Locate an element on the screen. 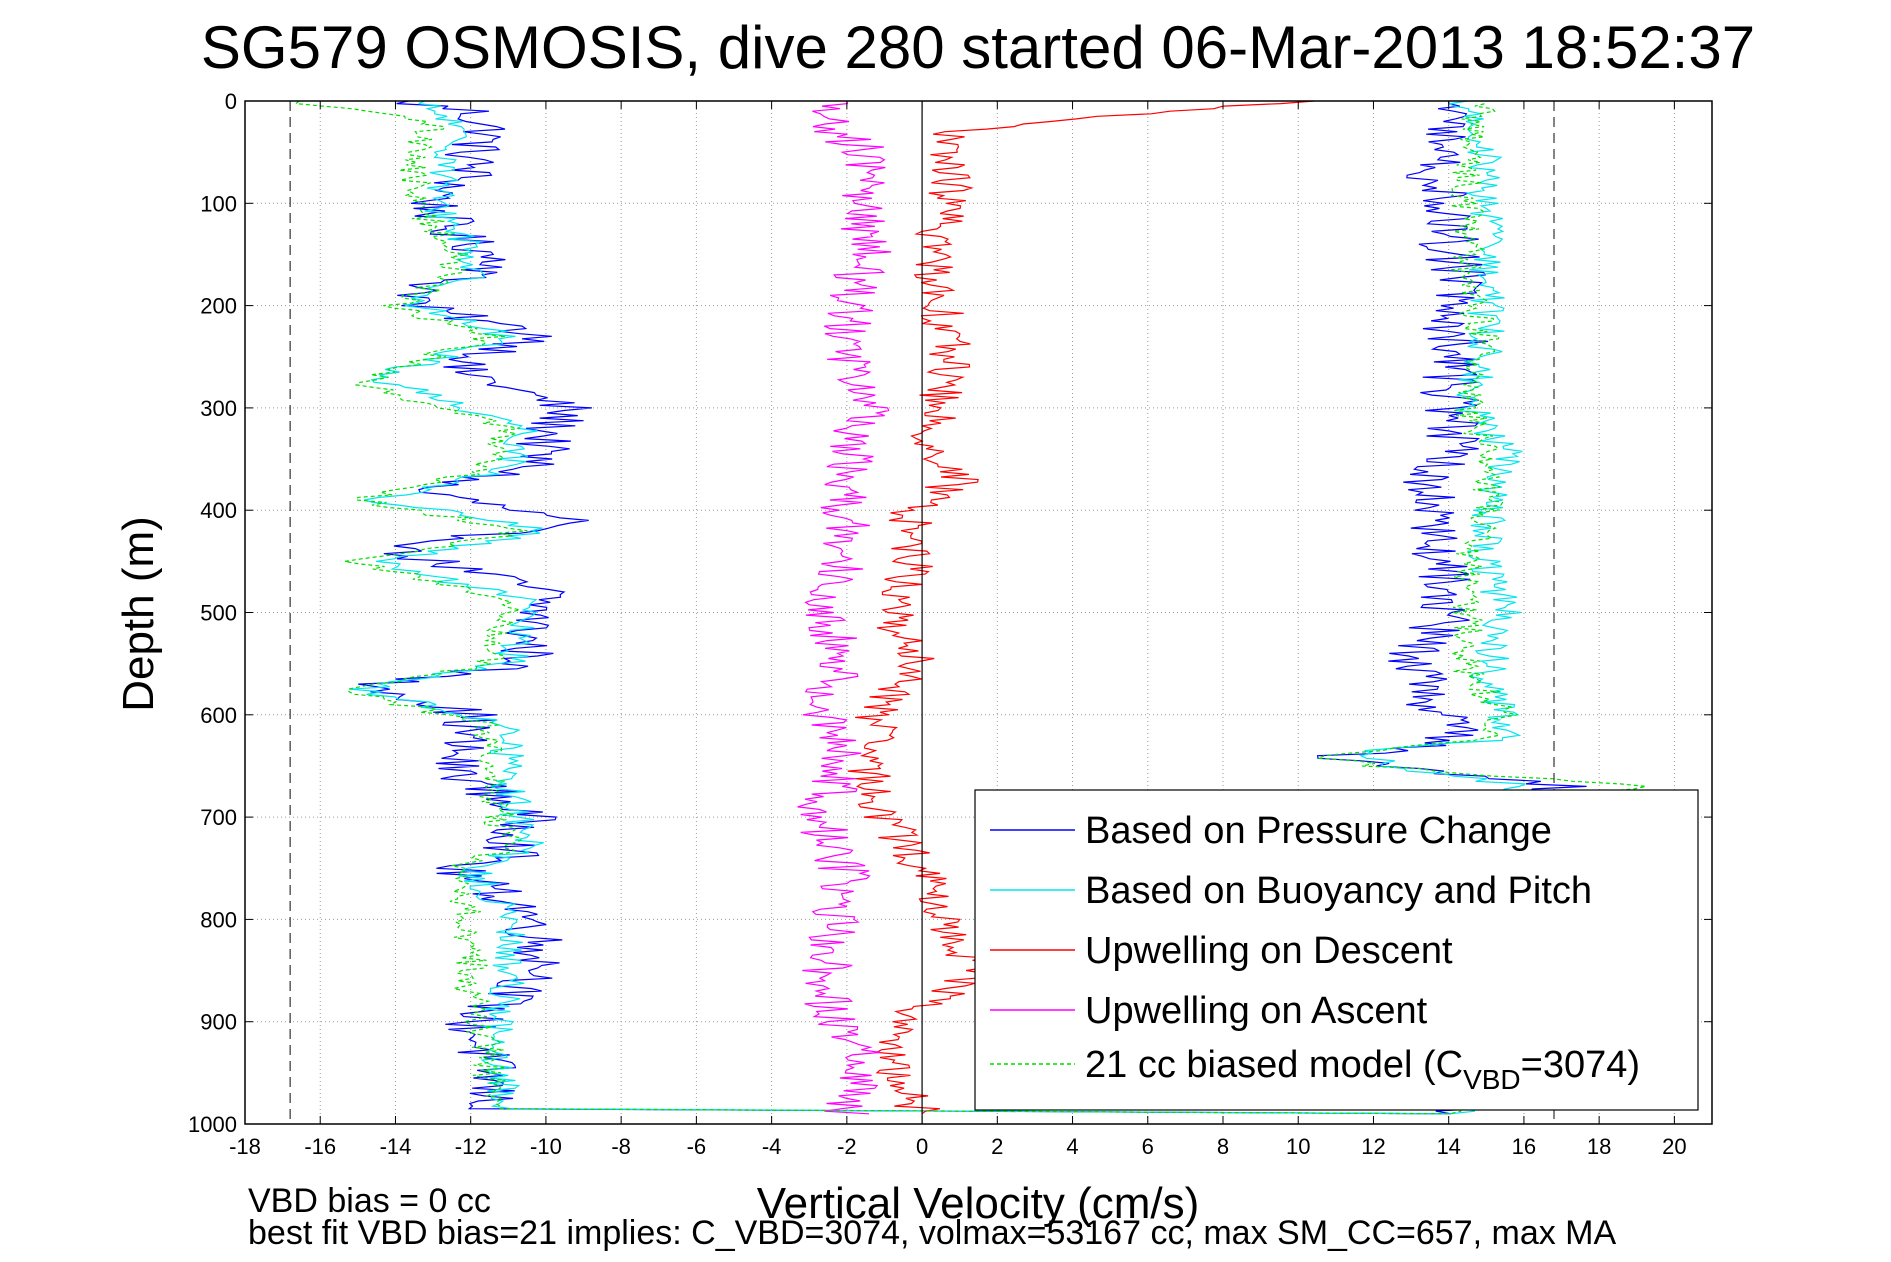  y-tick-label: 400 is located at coordinates (218, 510).